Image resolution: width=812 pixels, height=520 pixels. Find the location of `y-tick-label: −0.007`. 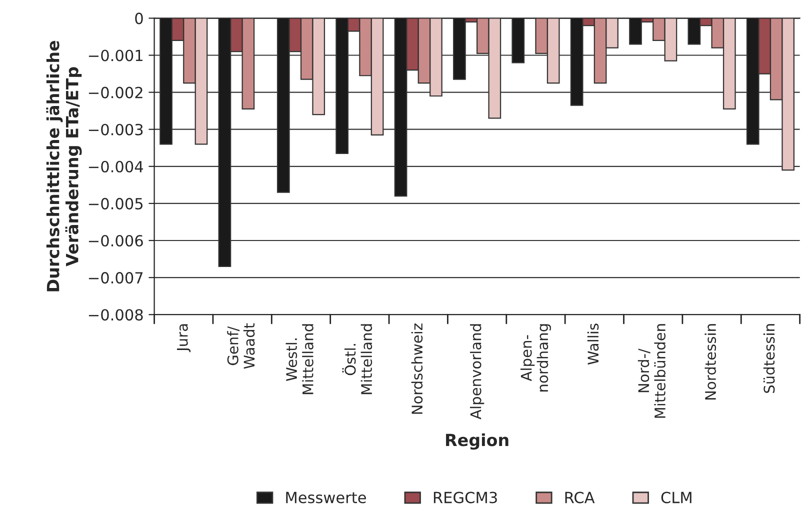

y-tick-label: −0.007 is located at coordinates (115, 278).